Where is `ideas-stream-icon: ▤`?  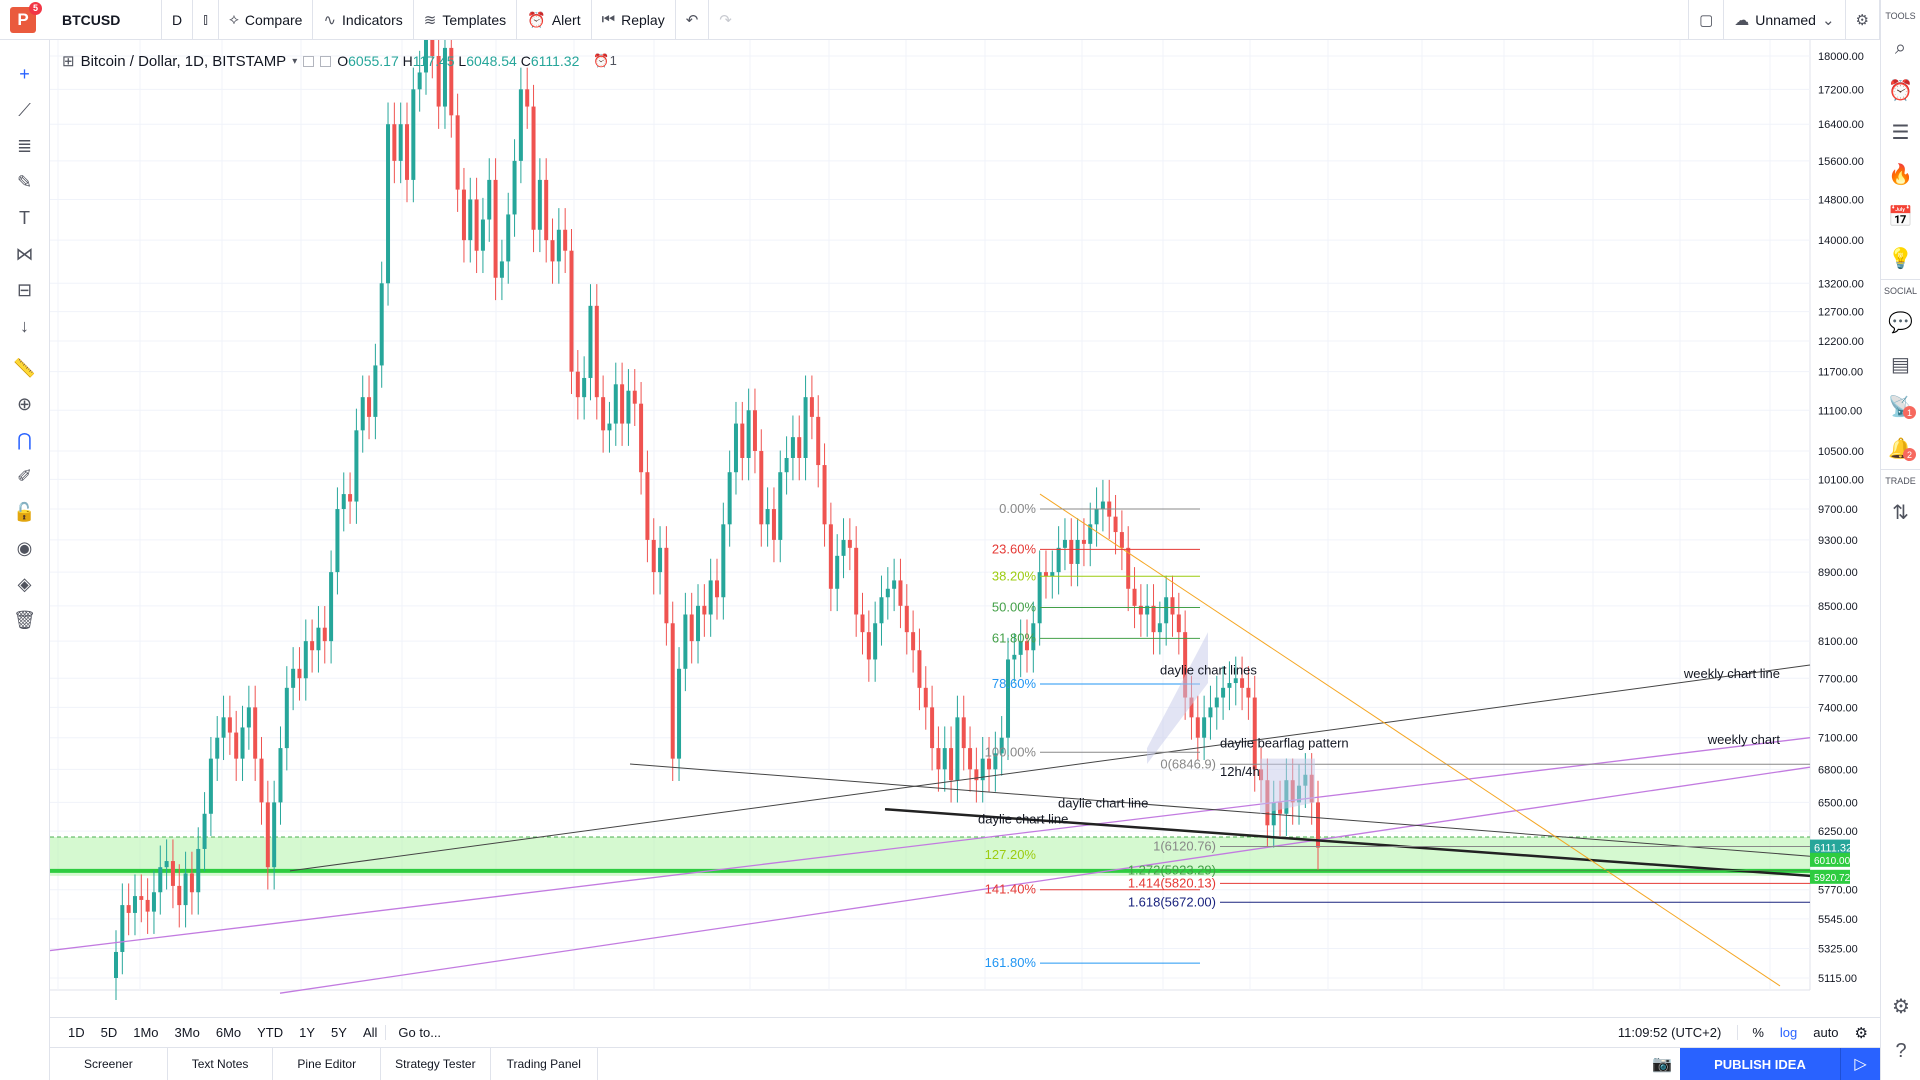
ideas-stream-icon: ▤ is located at coordinates (1900, 364).